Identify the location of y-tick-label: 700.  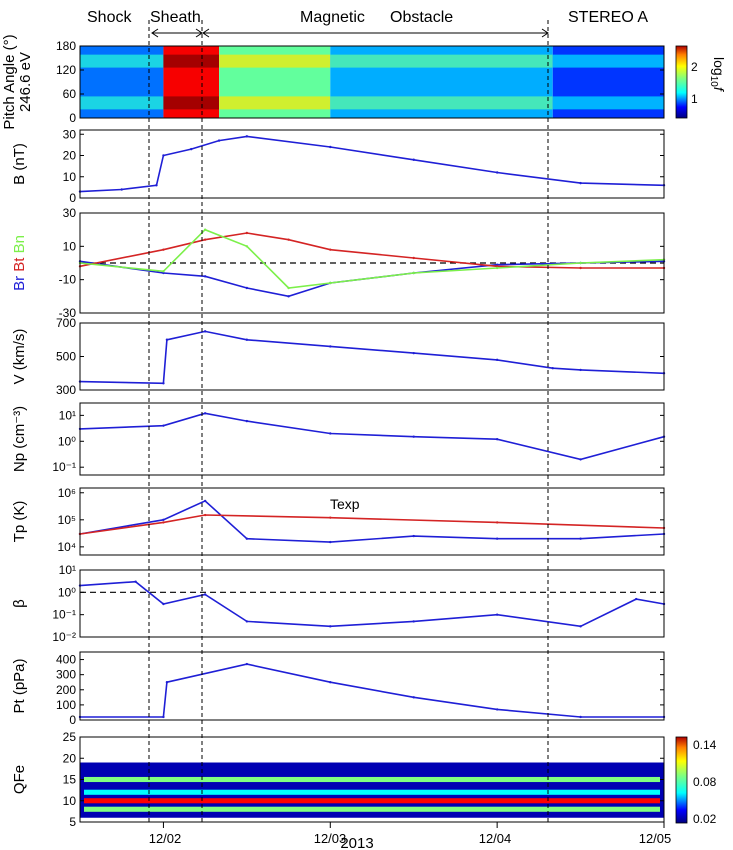
(66, 323).